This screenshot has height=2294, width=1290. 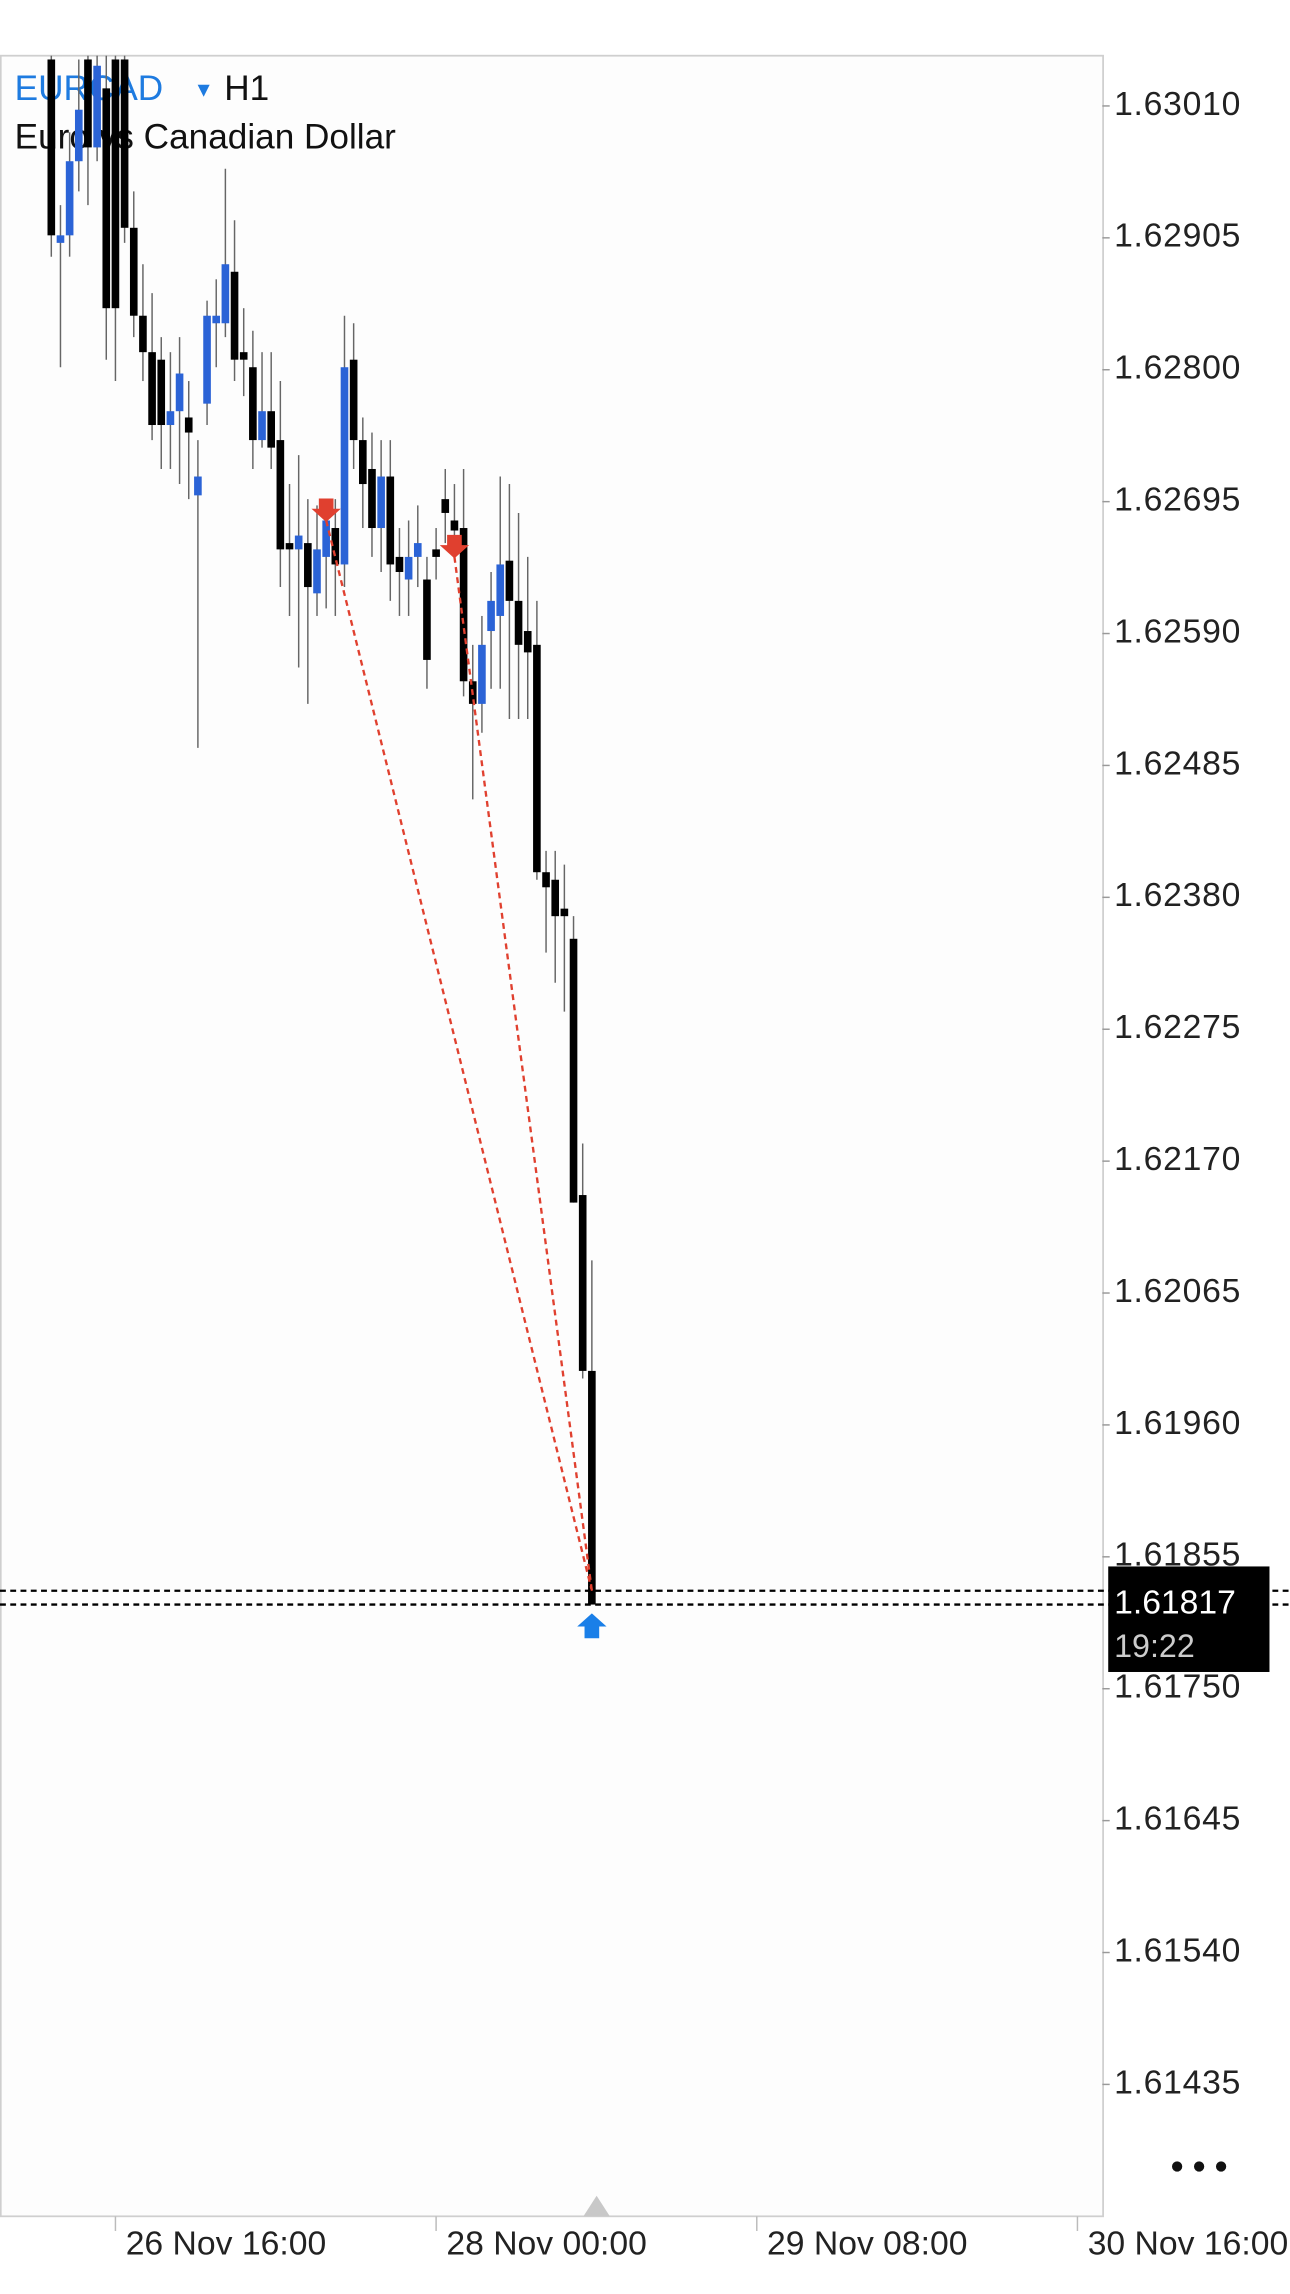 I want to click on y-tick-label: 1.62695, so click(x=1177, y=500).